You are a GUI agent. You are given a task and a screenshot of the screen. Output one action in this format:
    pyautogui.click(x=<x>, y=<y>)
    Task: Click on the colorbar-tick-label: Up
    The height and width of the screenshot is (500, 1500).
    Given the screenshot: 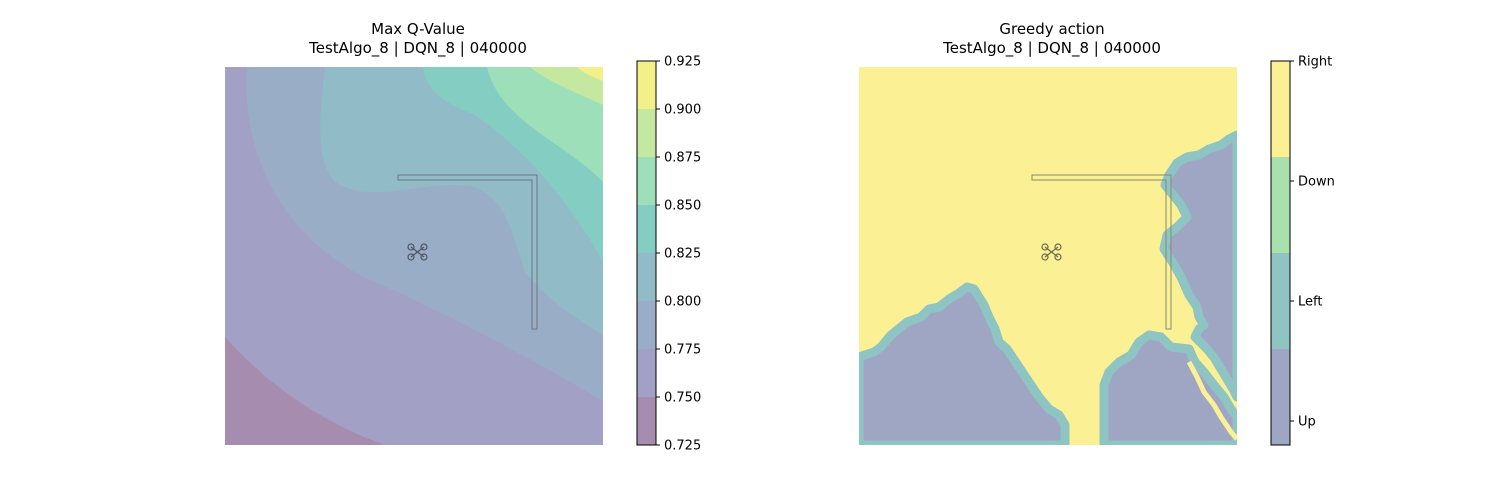 What is the action you would take?
    pyautogui.click(x=1307, y=422)
    